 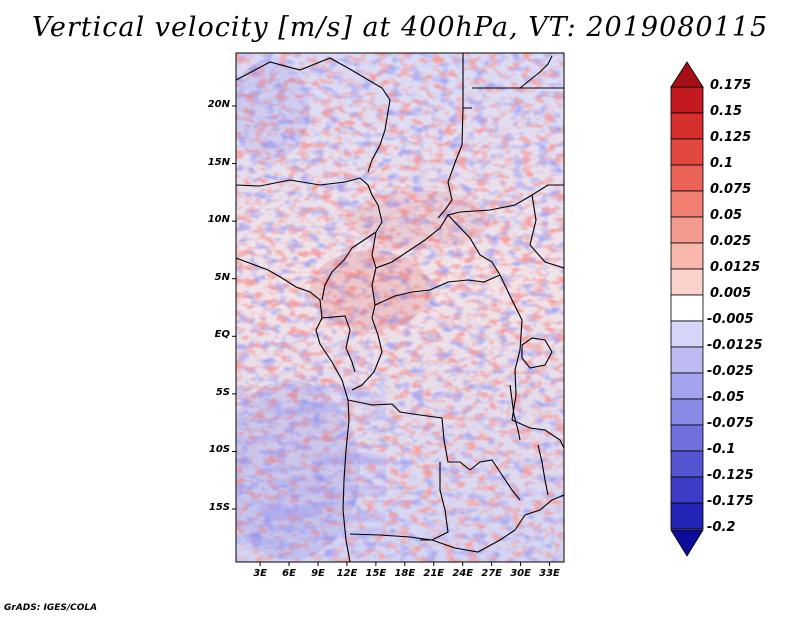 What do you see at coordinates (450, 163) in the screenshot?
I see `border-sudan-chad` at bounding box center [450, 163].